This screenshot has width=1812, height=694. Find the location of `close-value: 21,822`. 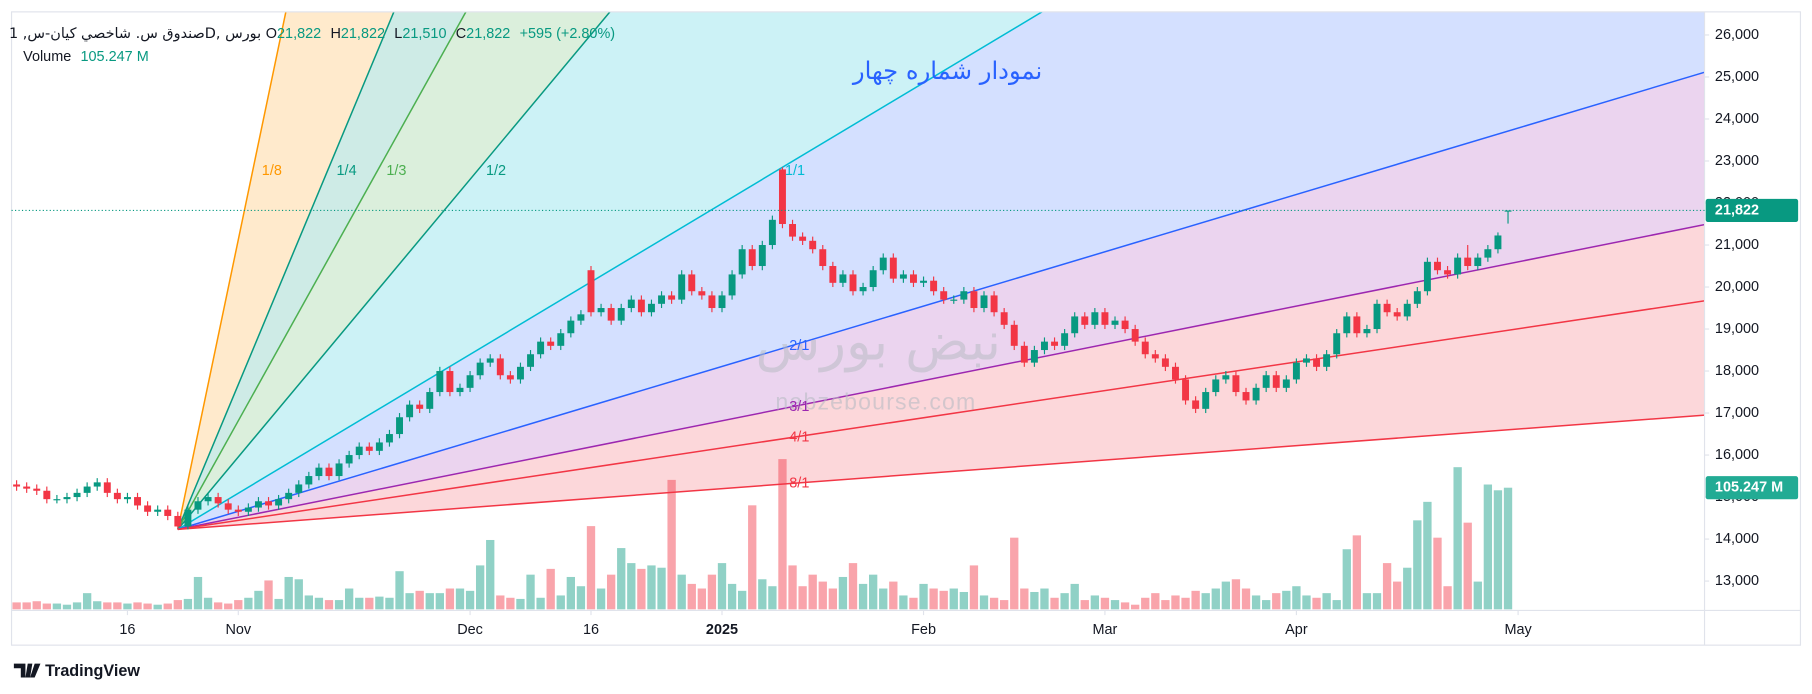

close-value: 21,822 is located at coordinates (488, 34).